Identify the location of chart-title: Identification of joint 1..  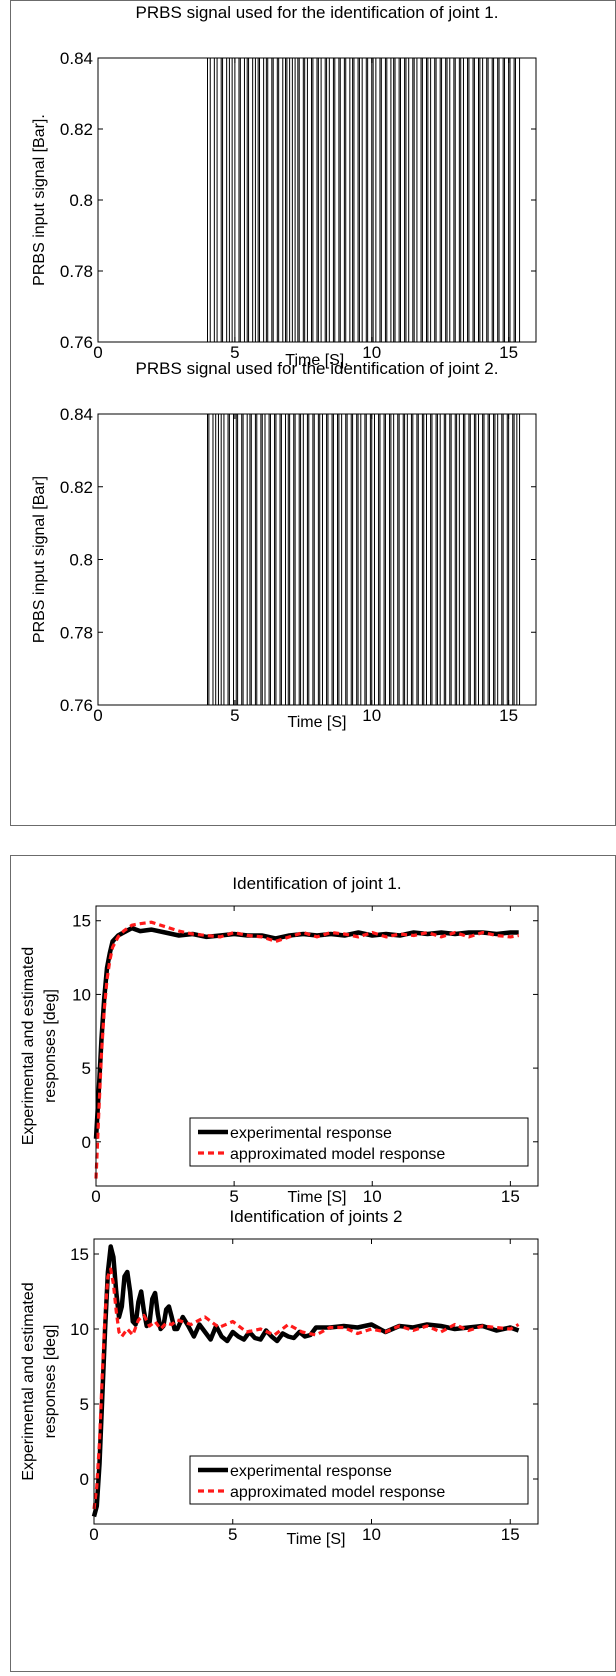
(316, 883).